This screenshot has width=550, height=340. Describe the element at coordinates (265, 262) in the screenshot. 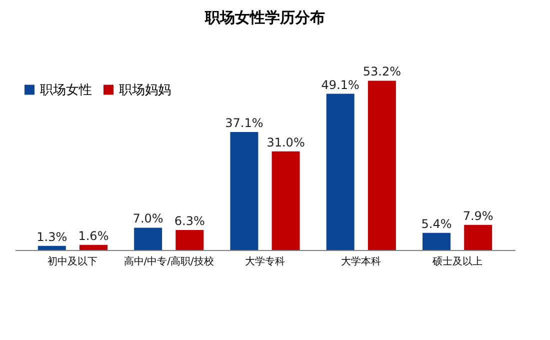

I see `x-tick-label: 大学专科` at that location.